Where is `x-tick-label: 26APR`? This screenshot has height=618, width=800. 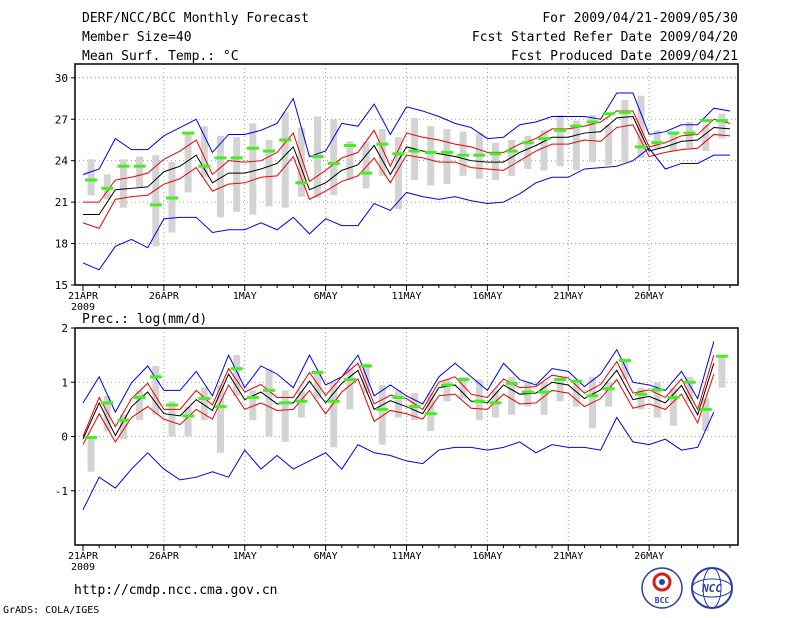 x-tick-label: 26APR is located at coordinates (164, 556).